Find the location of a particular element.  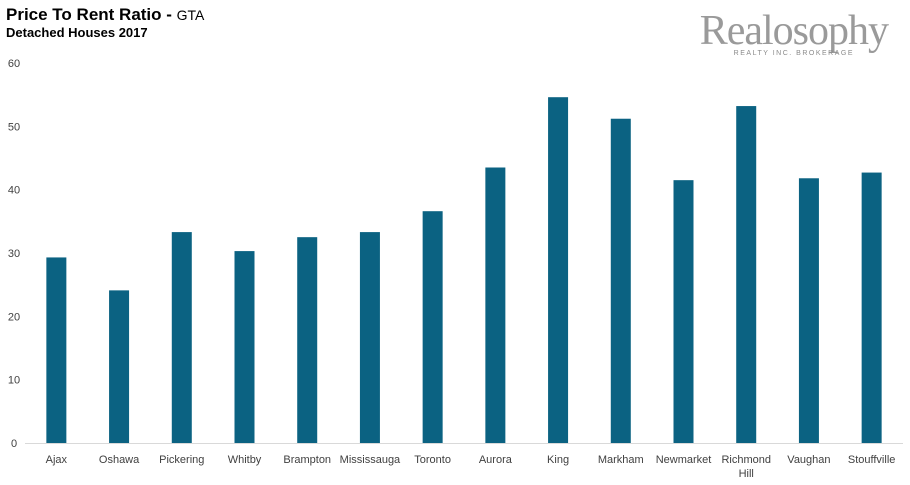

logo-wordmark: Realosophy is located at coordinates (794, 31).